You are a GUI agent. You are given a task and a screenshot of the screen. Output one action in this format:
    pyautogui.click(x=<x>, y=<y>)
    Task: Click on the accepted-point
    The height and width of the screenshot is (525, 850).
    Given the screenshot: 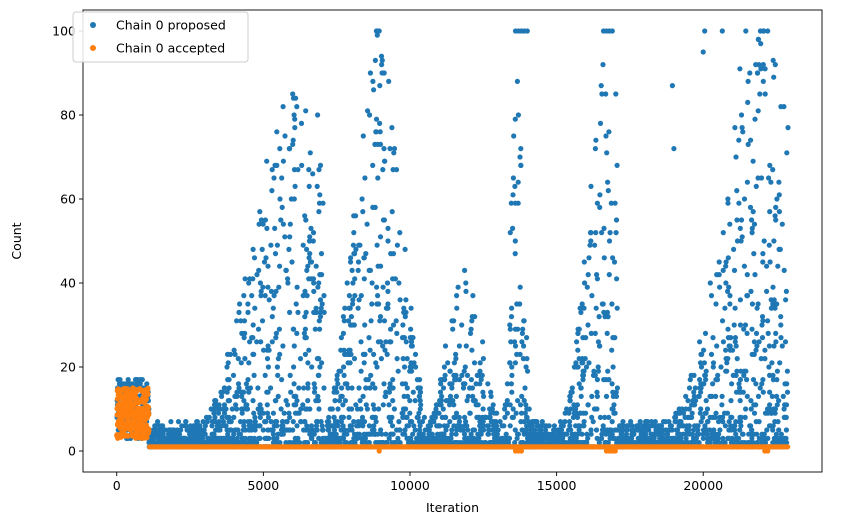 What is the action you would take?
    pyautogui.click(x=147, y=438)
    